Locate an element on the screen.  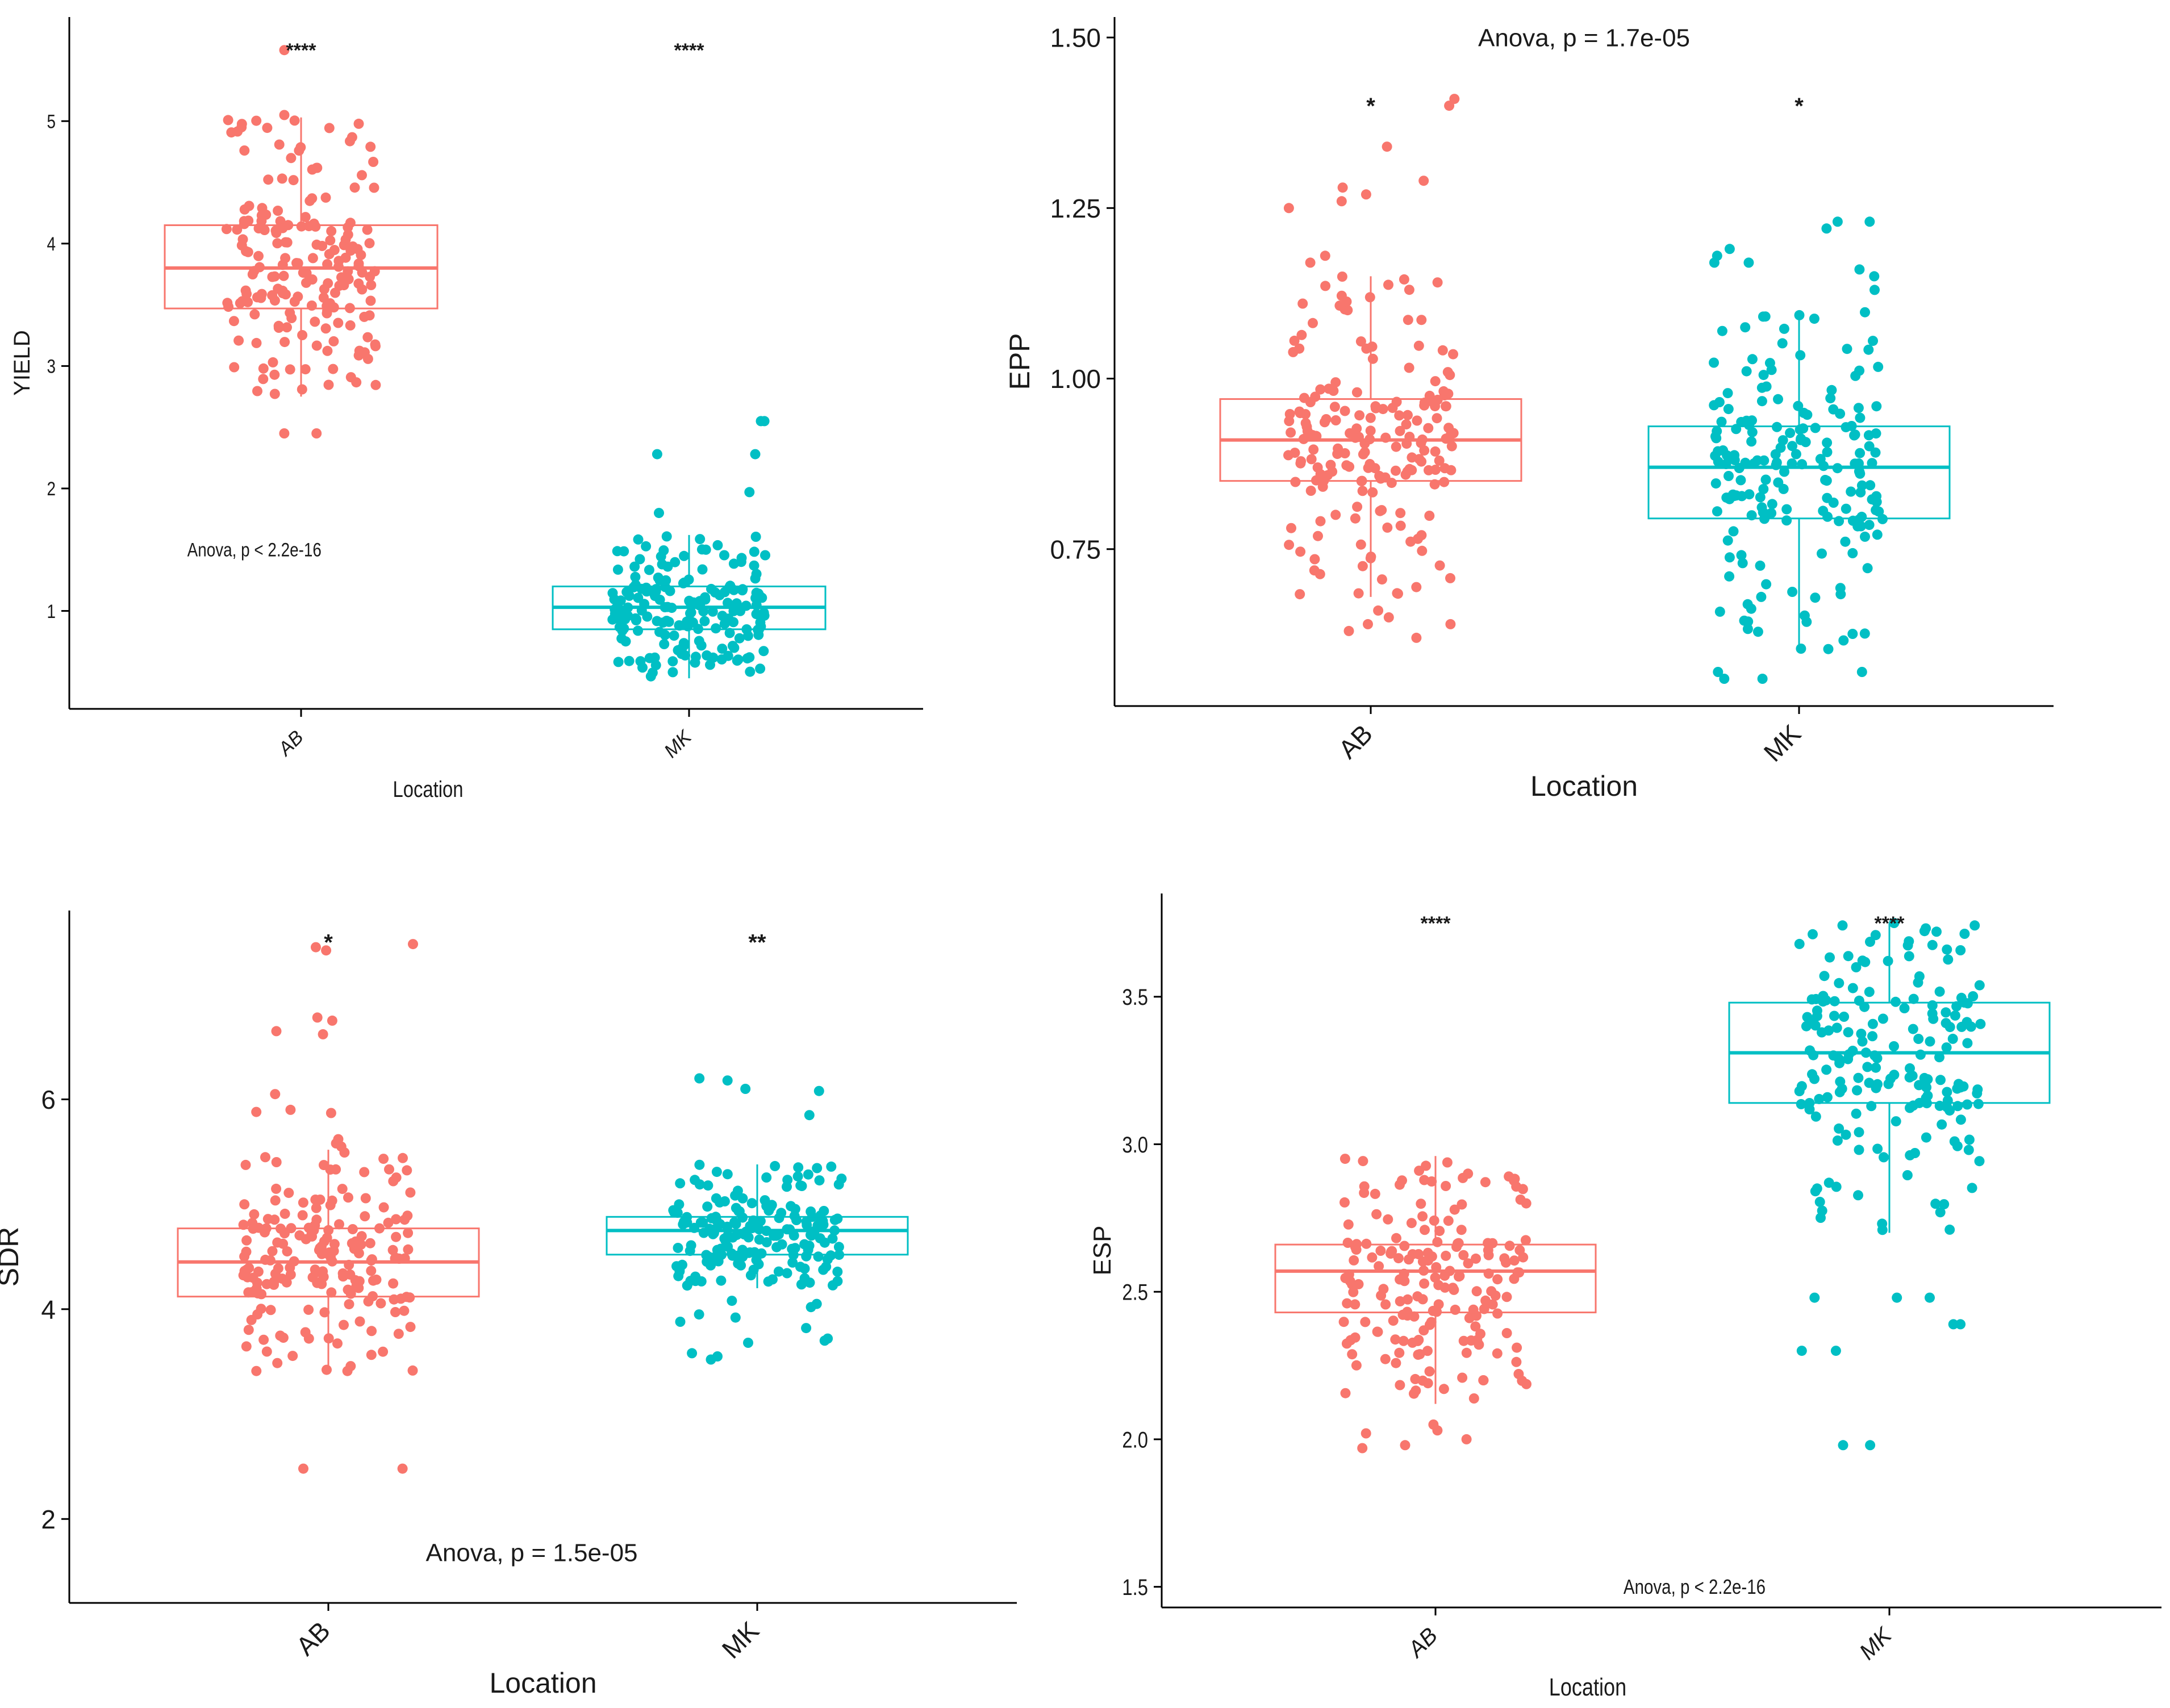
y-tick-label: 1.25 is located at coordinates (1075, 208).